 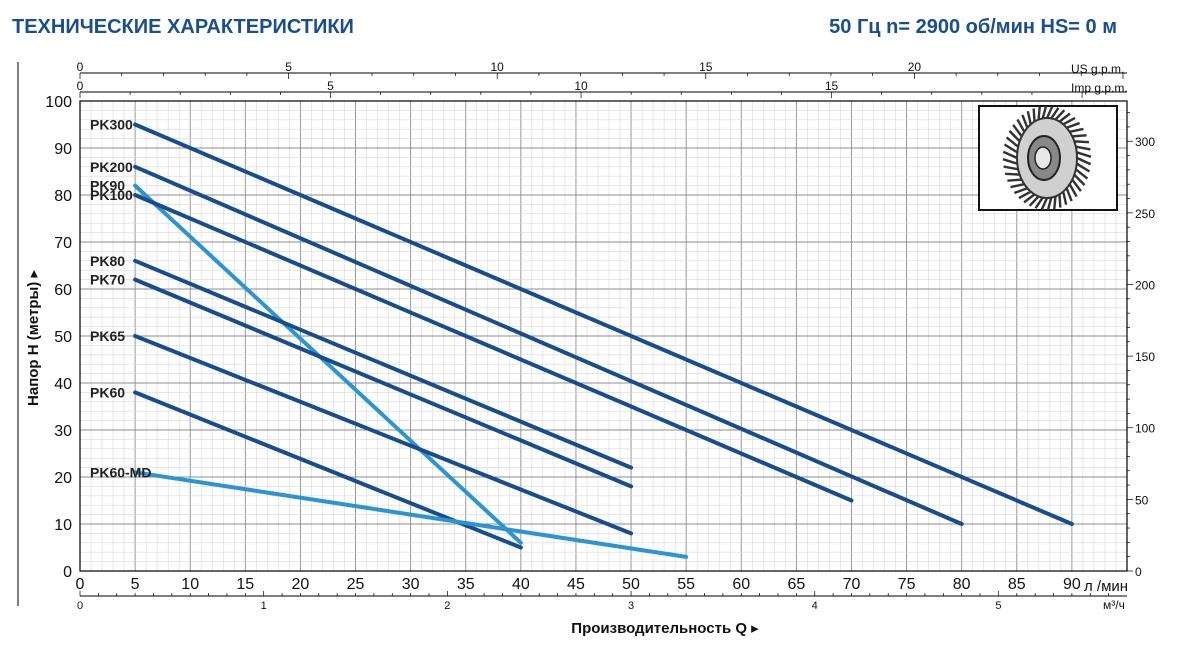 What do you see at coordinates (288, 67) in the screenshot?
I see `us-gpm-tick-label: 5` at bounding box center [288, 67].